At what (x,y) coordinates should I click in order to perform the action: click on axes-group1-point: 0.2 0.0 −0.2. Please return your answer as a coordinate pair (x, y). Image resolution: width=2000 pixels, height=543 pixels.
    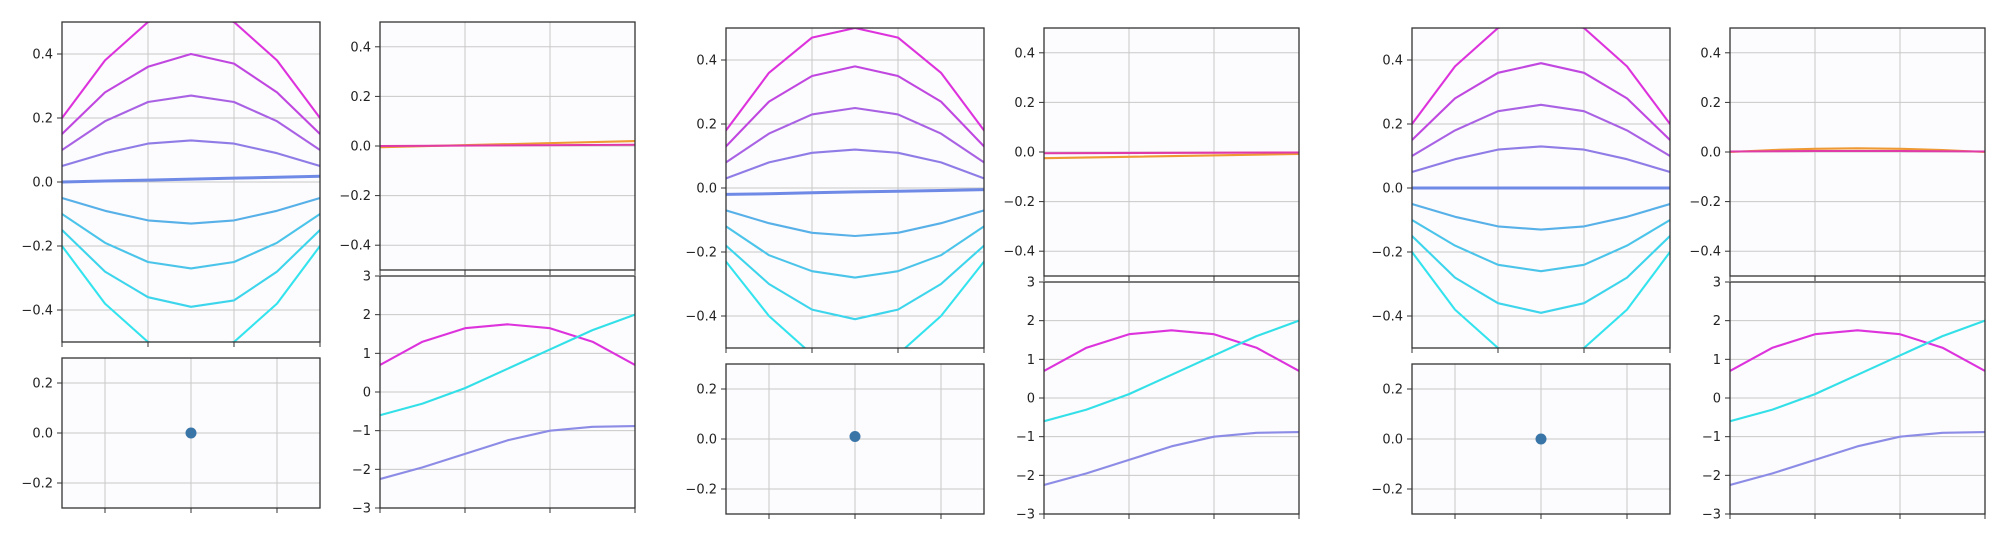
    Looking at the image, I should click on (171, 435).